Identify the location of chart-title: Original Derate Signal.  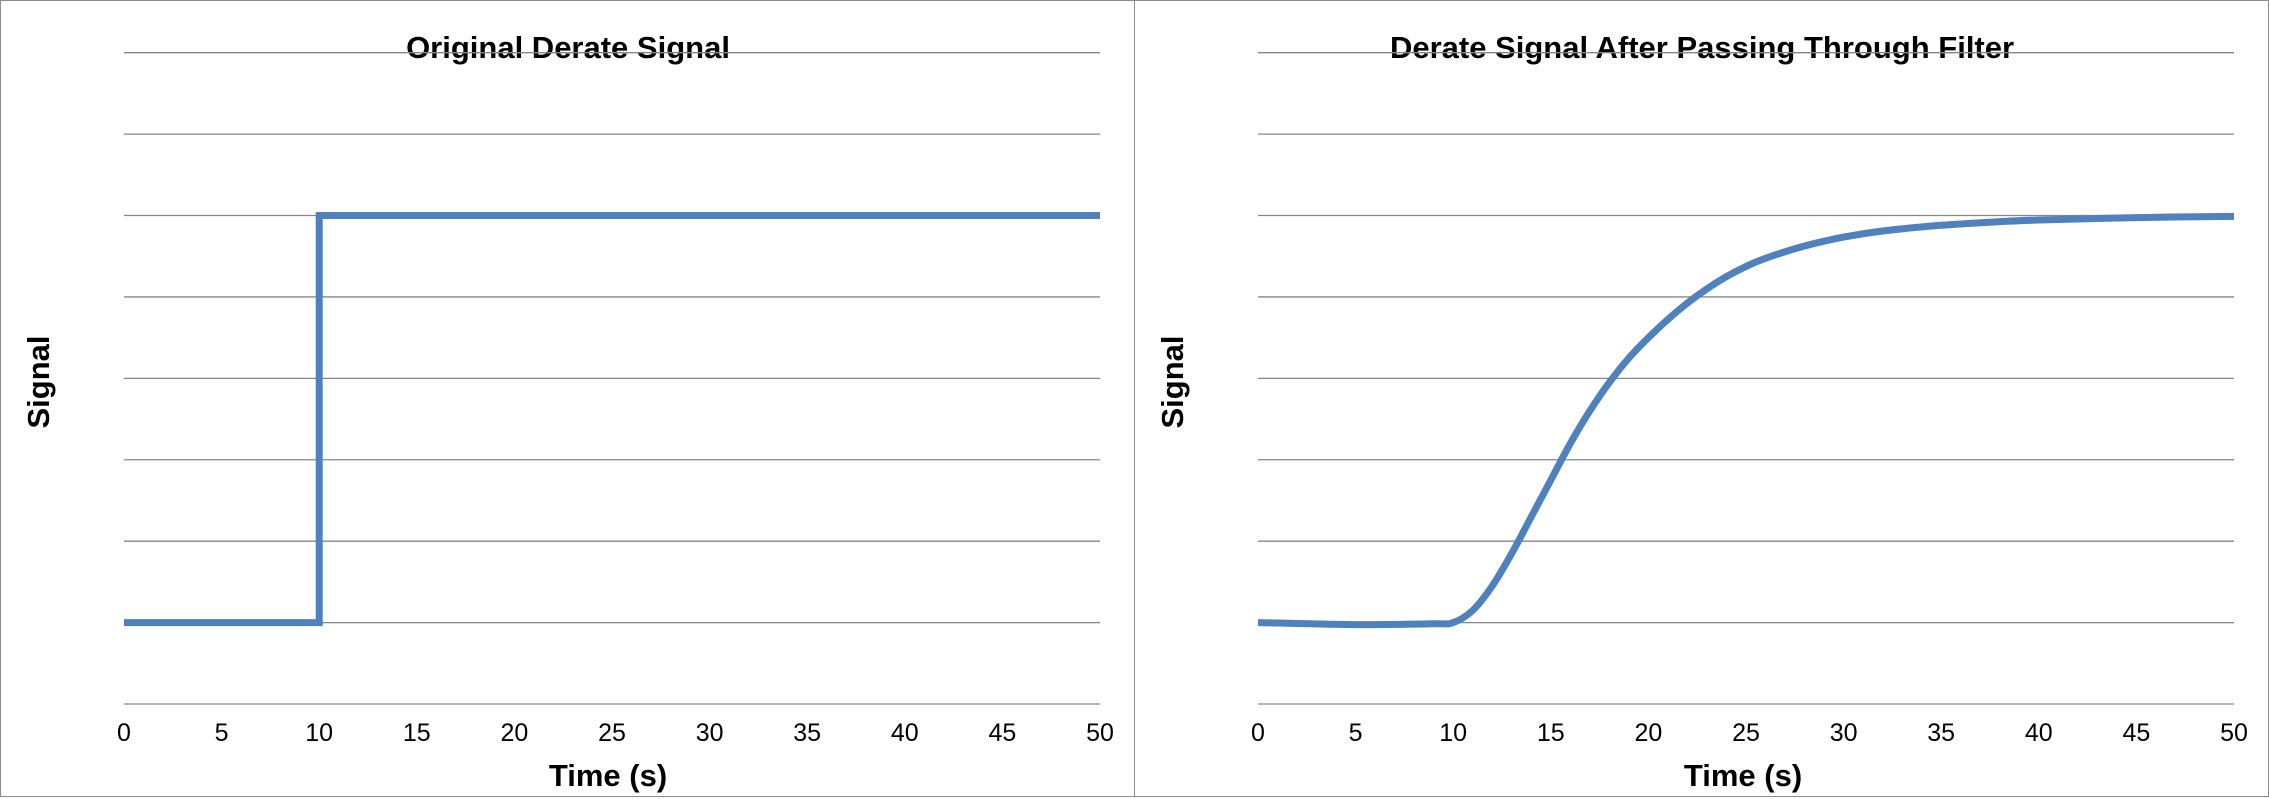
(568, 47).